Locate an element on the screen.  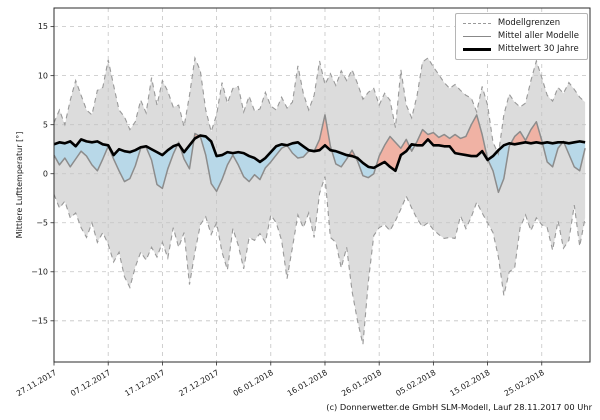
legend-label: Modellgrenzen is located at coordinates (529, 23).